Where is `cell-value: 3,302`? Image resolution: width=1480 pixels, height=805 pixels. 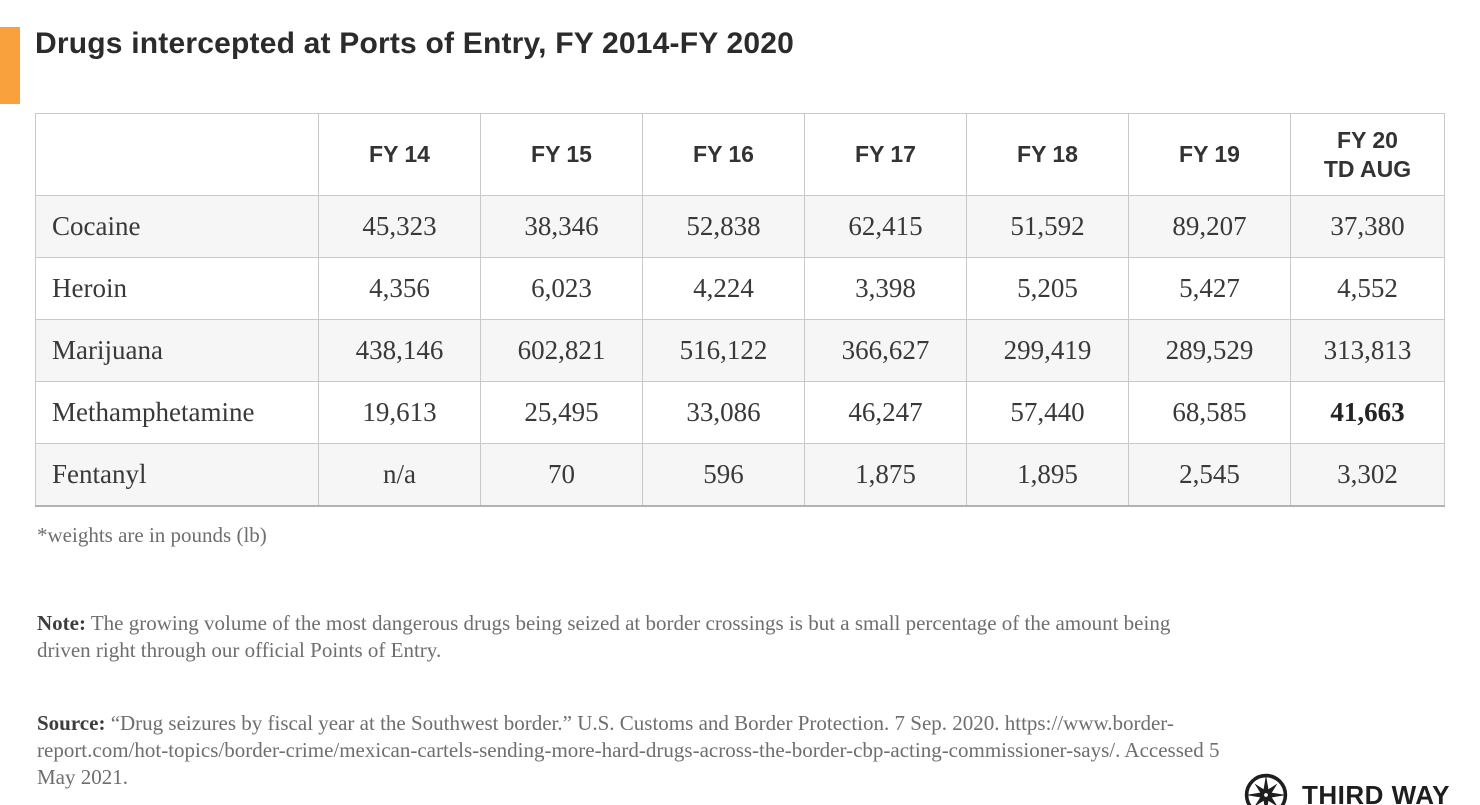 cell-value: 3,302 is located at coordinates (1367, 475).